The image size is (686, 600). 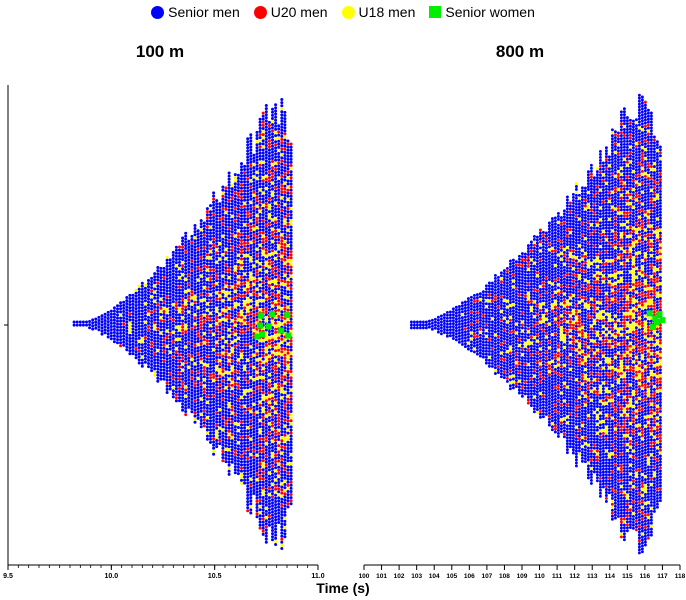 I want to click on legend-marker-circle, so click(x=348, y=12).